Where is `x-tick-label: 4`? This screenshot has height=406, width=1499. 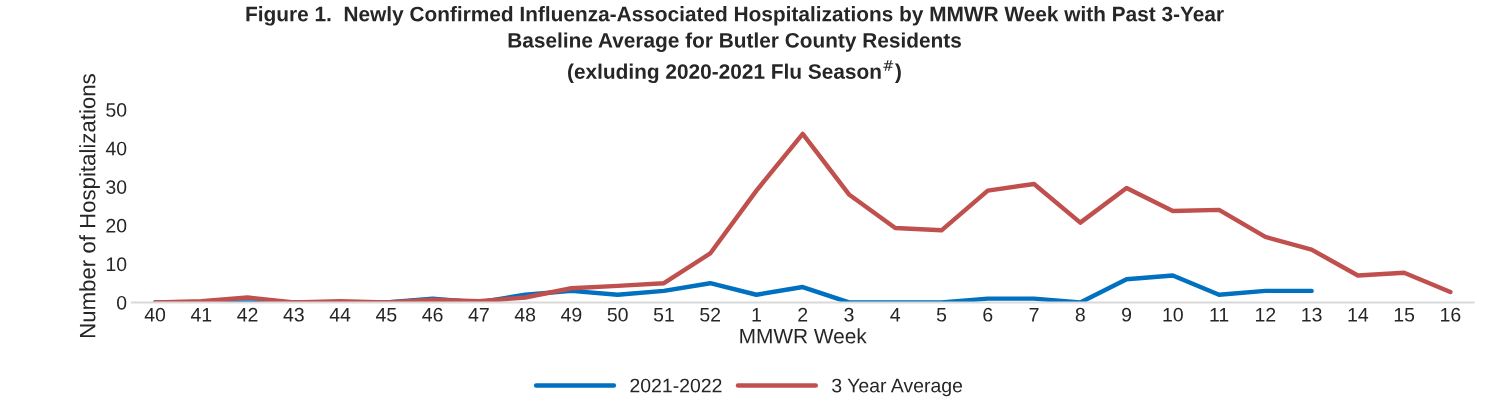 x-tick-label: 4 is located at coordinates (895, 315).